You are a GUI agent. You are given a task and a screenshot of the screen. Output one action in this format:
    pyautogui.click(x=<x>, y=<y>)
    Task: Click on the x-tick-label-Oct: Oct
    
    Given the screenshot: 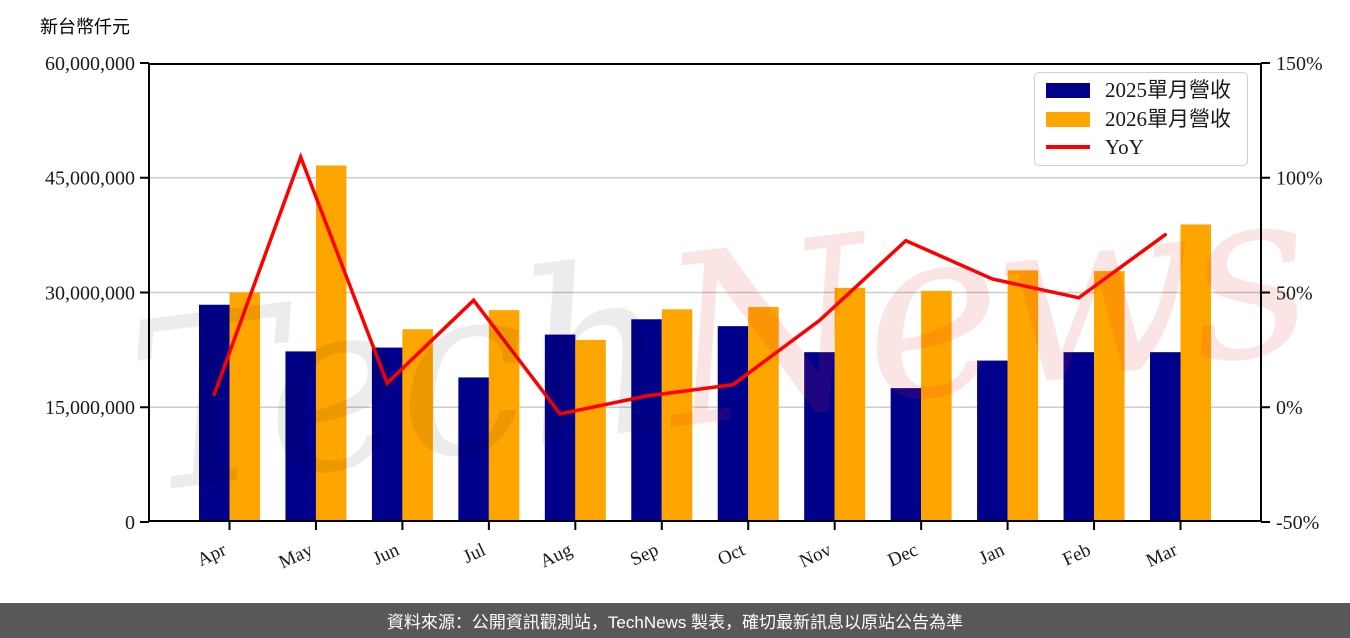 What is the action you would take?
    pyautogui.click(x=732, y=554)
    